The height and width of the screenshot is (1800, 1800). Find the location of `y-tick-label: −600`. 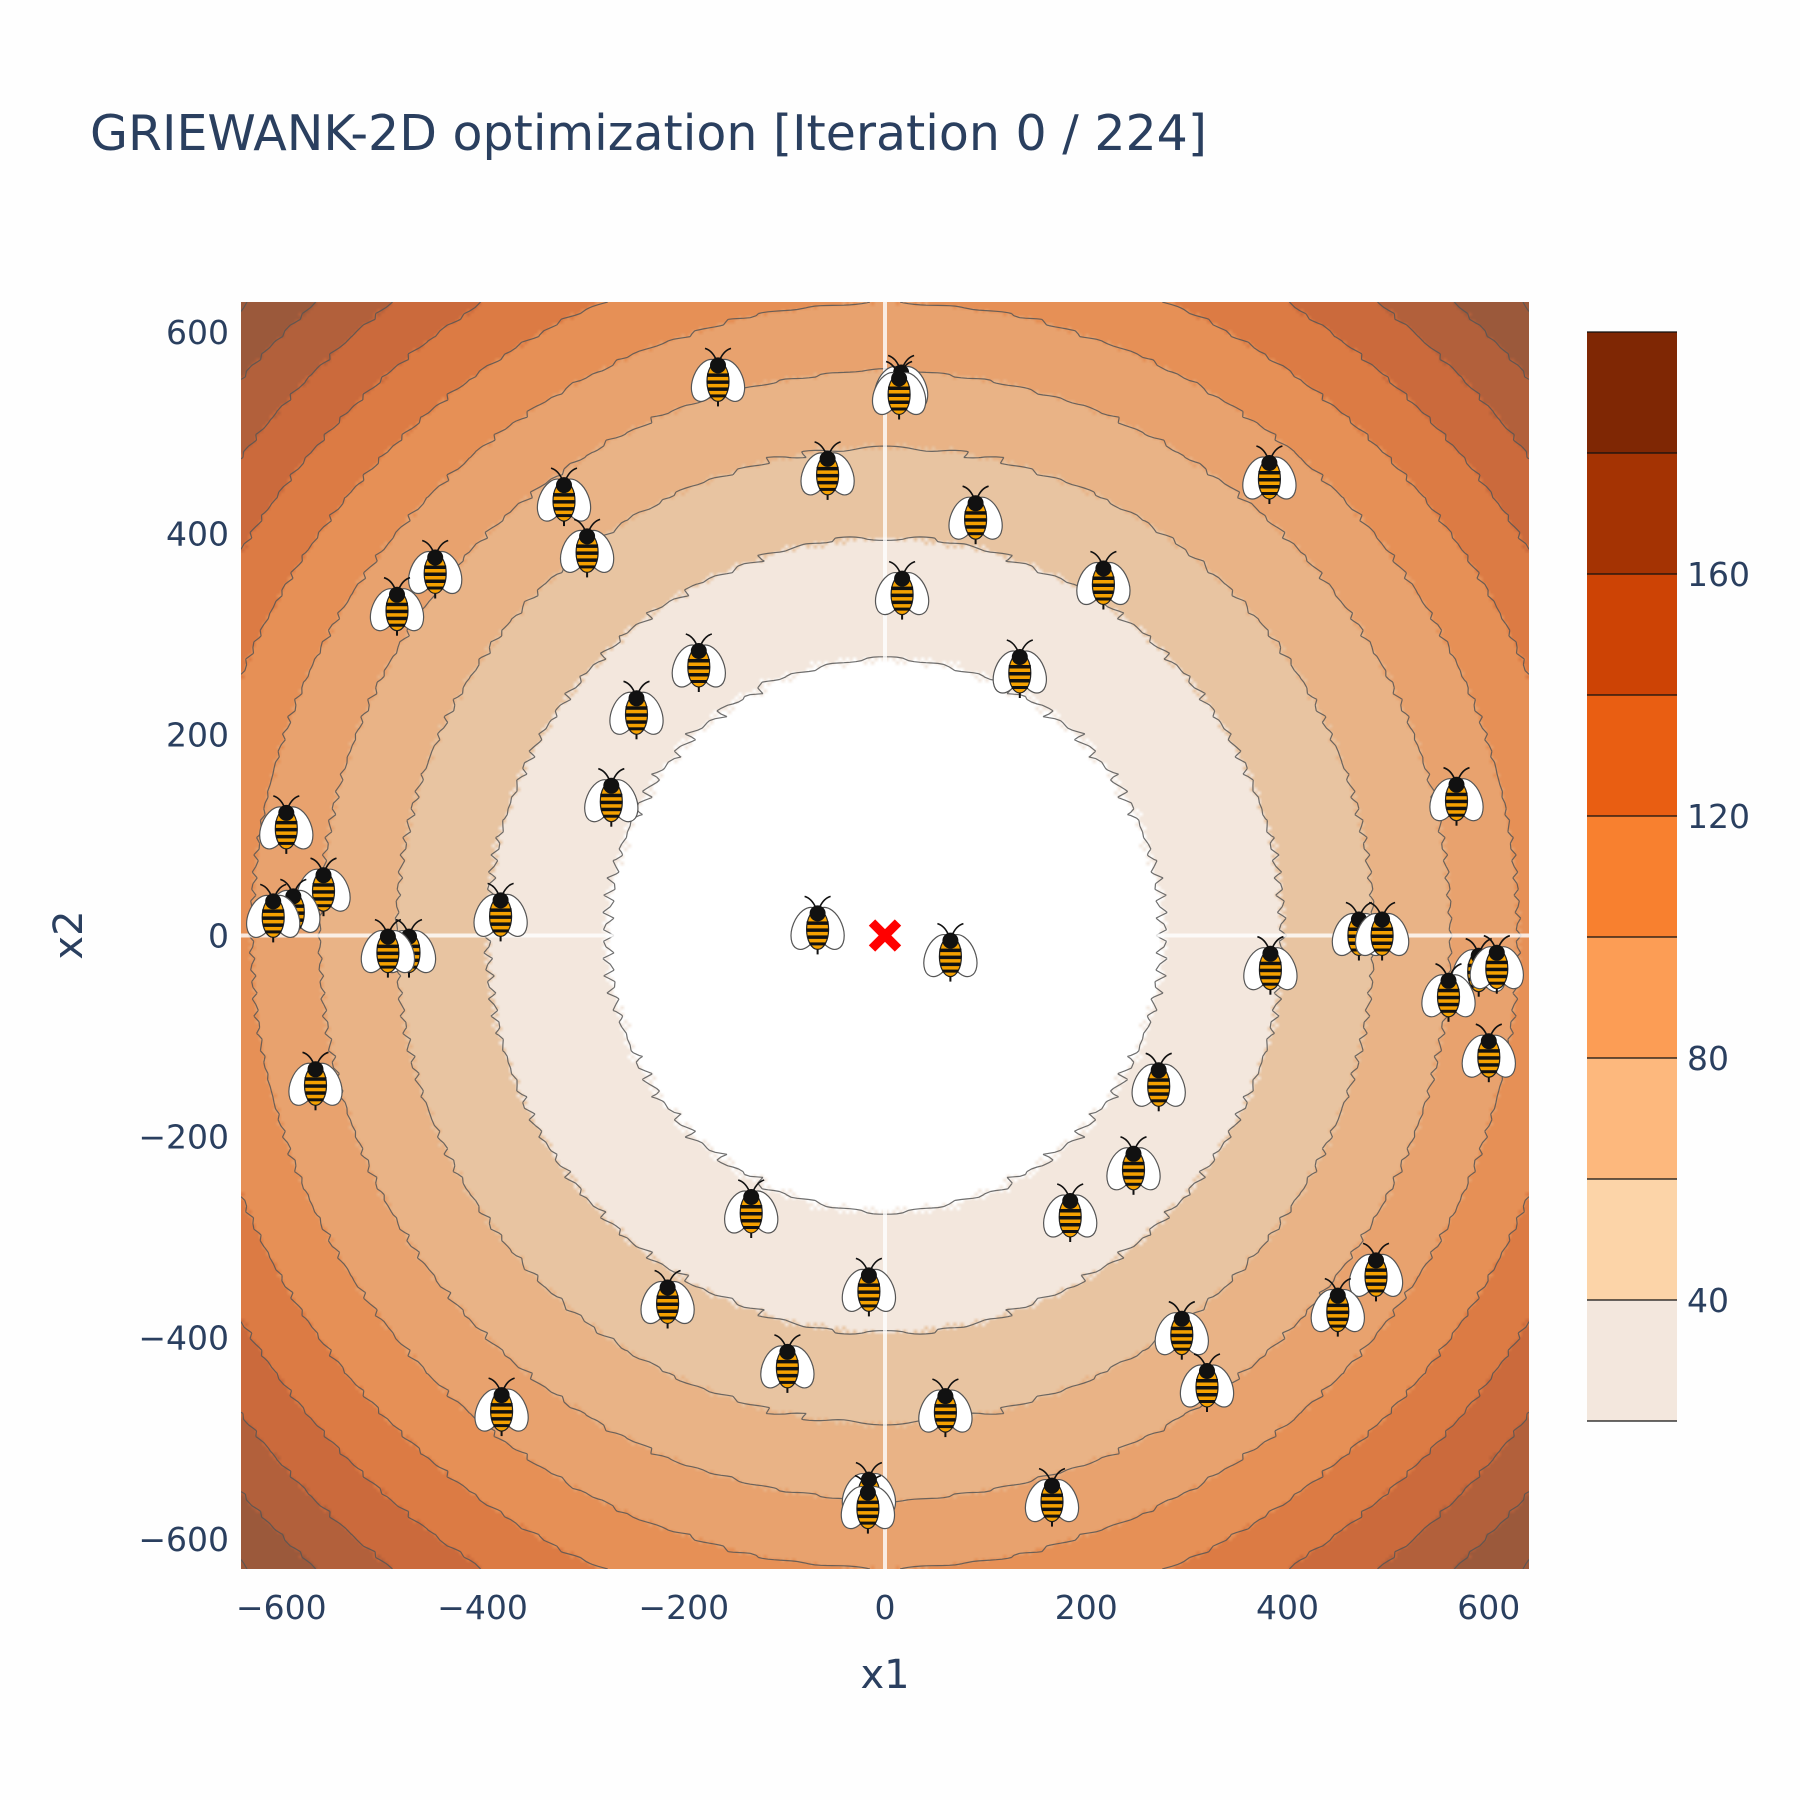

y-tick-label: −600 is located at coordinates (183, 1539).